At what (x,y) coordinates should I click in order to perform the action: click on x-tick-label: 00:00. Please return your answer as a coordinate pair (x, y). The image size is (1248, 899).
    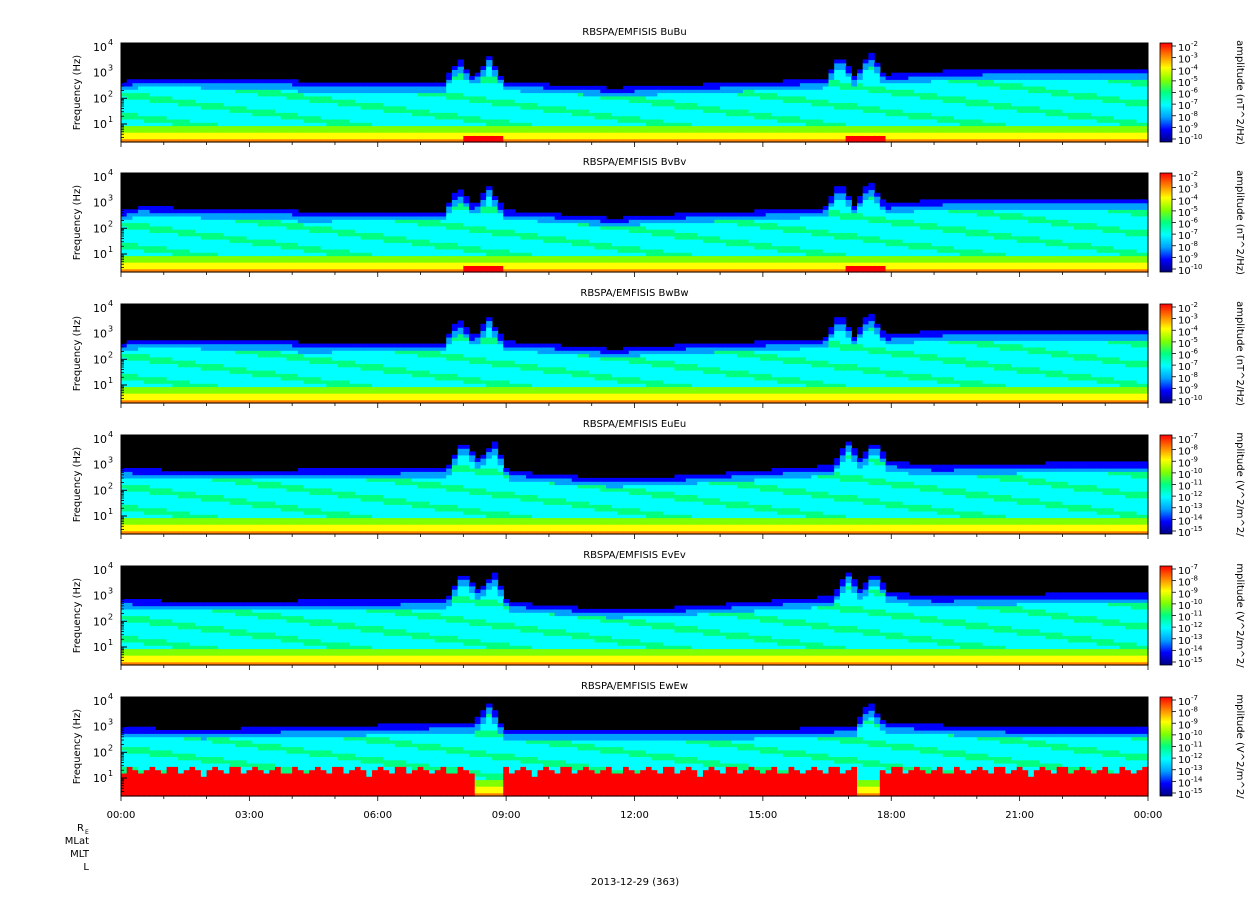
    Looking at the image, I should click on (1148, 815).